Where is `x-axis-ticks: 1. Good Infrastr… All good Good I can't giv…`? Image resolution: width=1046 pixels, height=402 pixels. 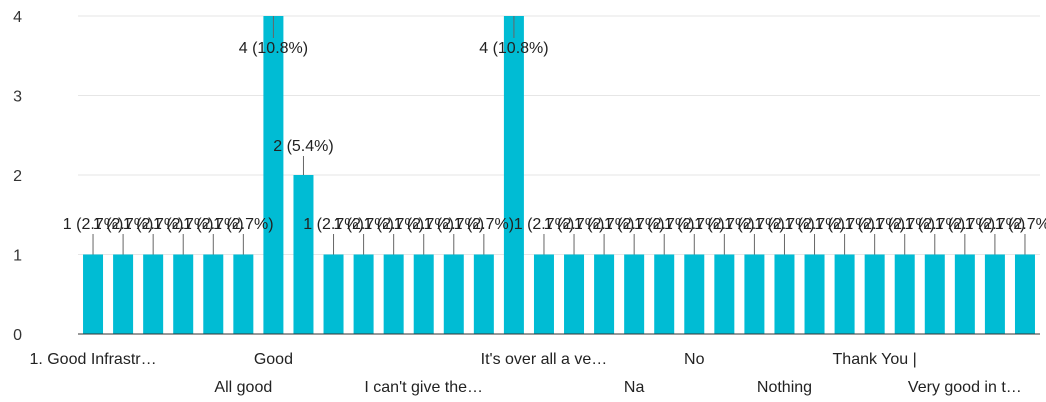
x-axis-ticks: 1. Good Infrastr… All good Good I can't giv… is located at coordinates (525, 373).